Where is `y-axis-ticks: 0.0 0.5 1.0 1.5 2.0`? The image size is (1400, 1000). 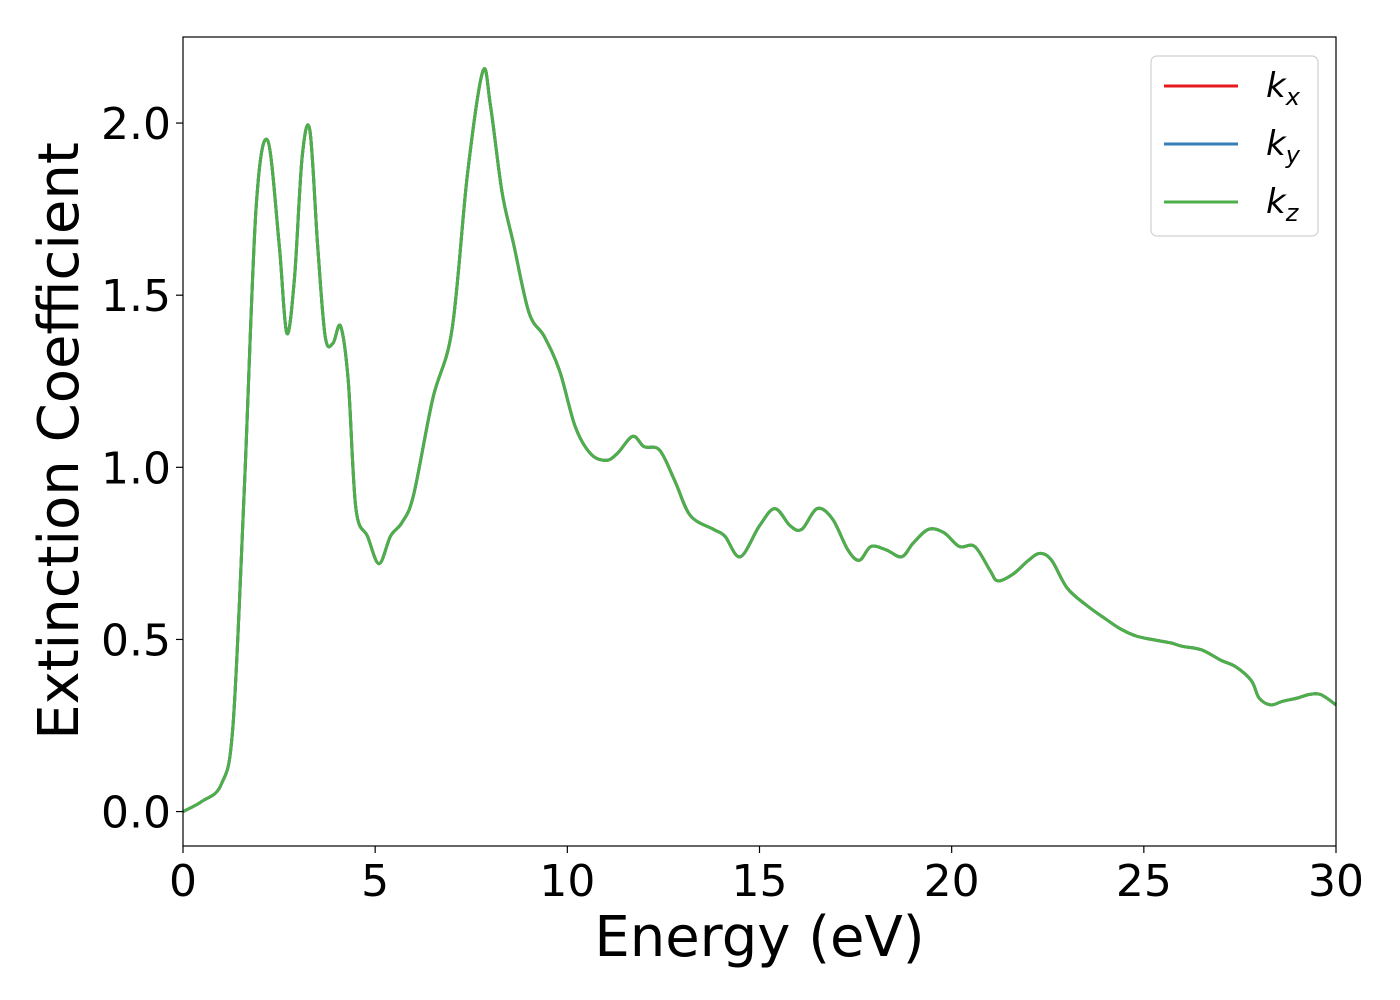
y-axis-ticks: 0.0 0.5 1.0 1.5 2.0 is located at coordinates (142, 469).